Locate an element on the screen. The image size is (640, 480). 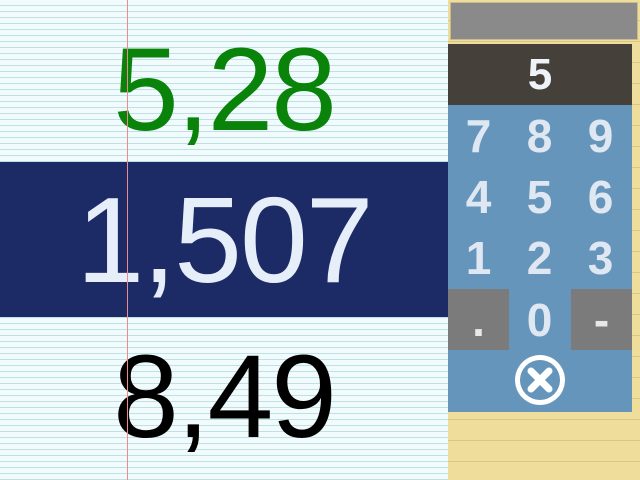
key-0: 0 is located at coordinates (539, 319).